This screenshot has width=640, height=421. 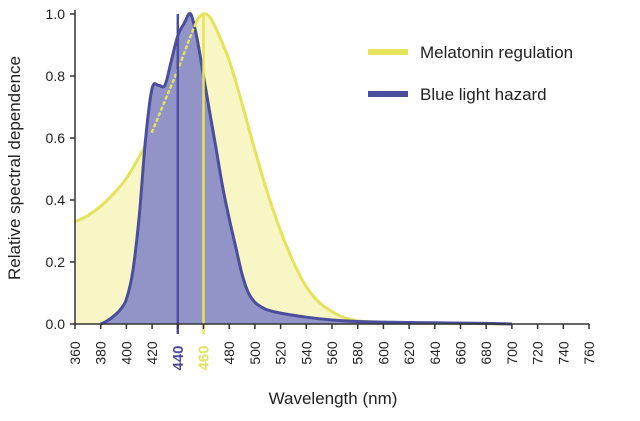 I want to click on x-tick-label: 640, so click(x=435, y=353).